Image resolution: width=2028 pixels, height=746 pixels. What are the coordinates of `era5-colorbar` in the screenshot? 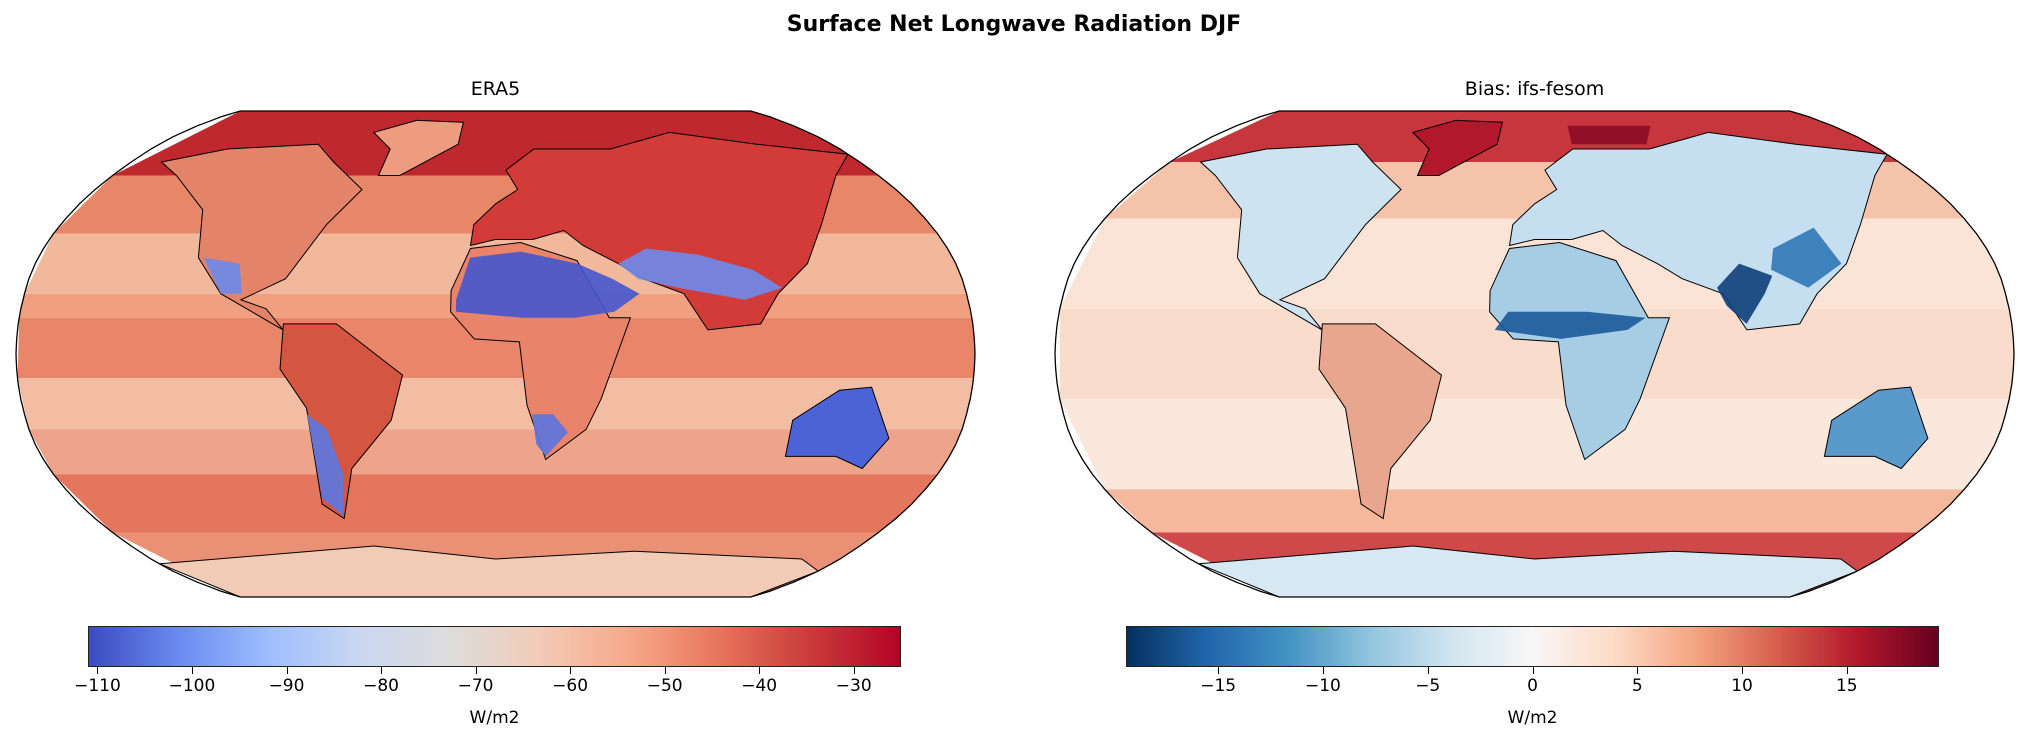 It's located at (494, 646).